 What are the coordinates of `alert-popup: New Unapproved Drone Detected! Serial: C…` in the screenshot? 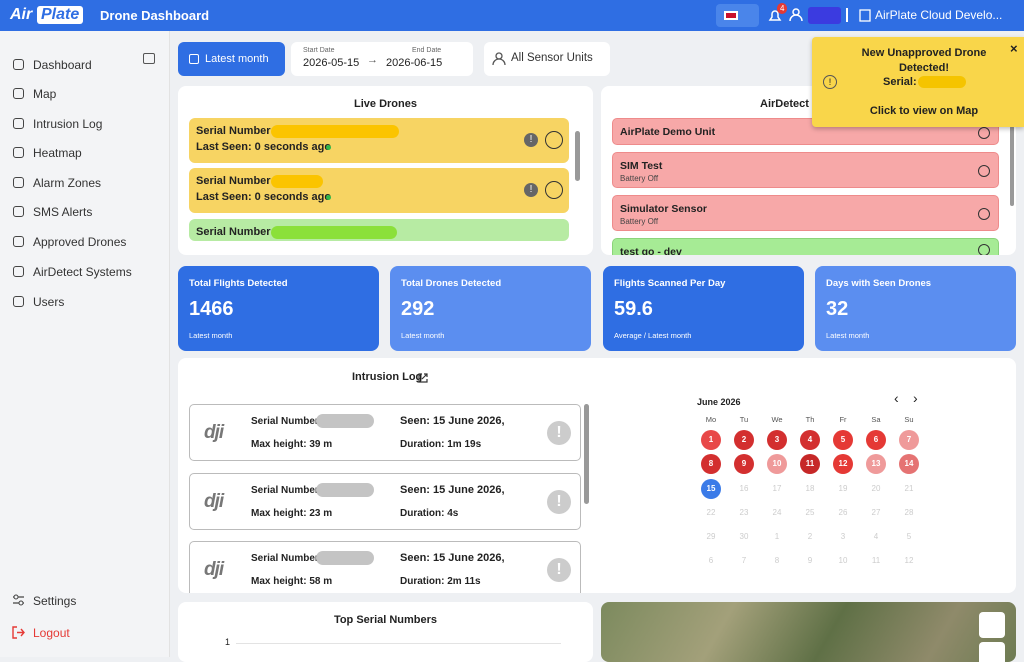 It's located at (918, 82).